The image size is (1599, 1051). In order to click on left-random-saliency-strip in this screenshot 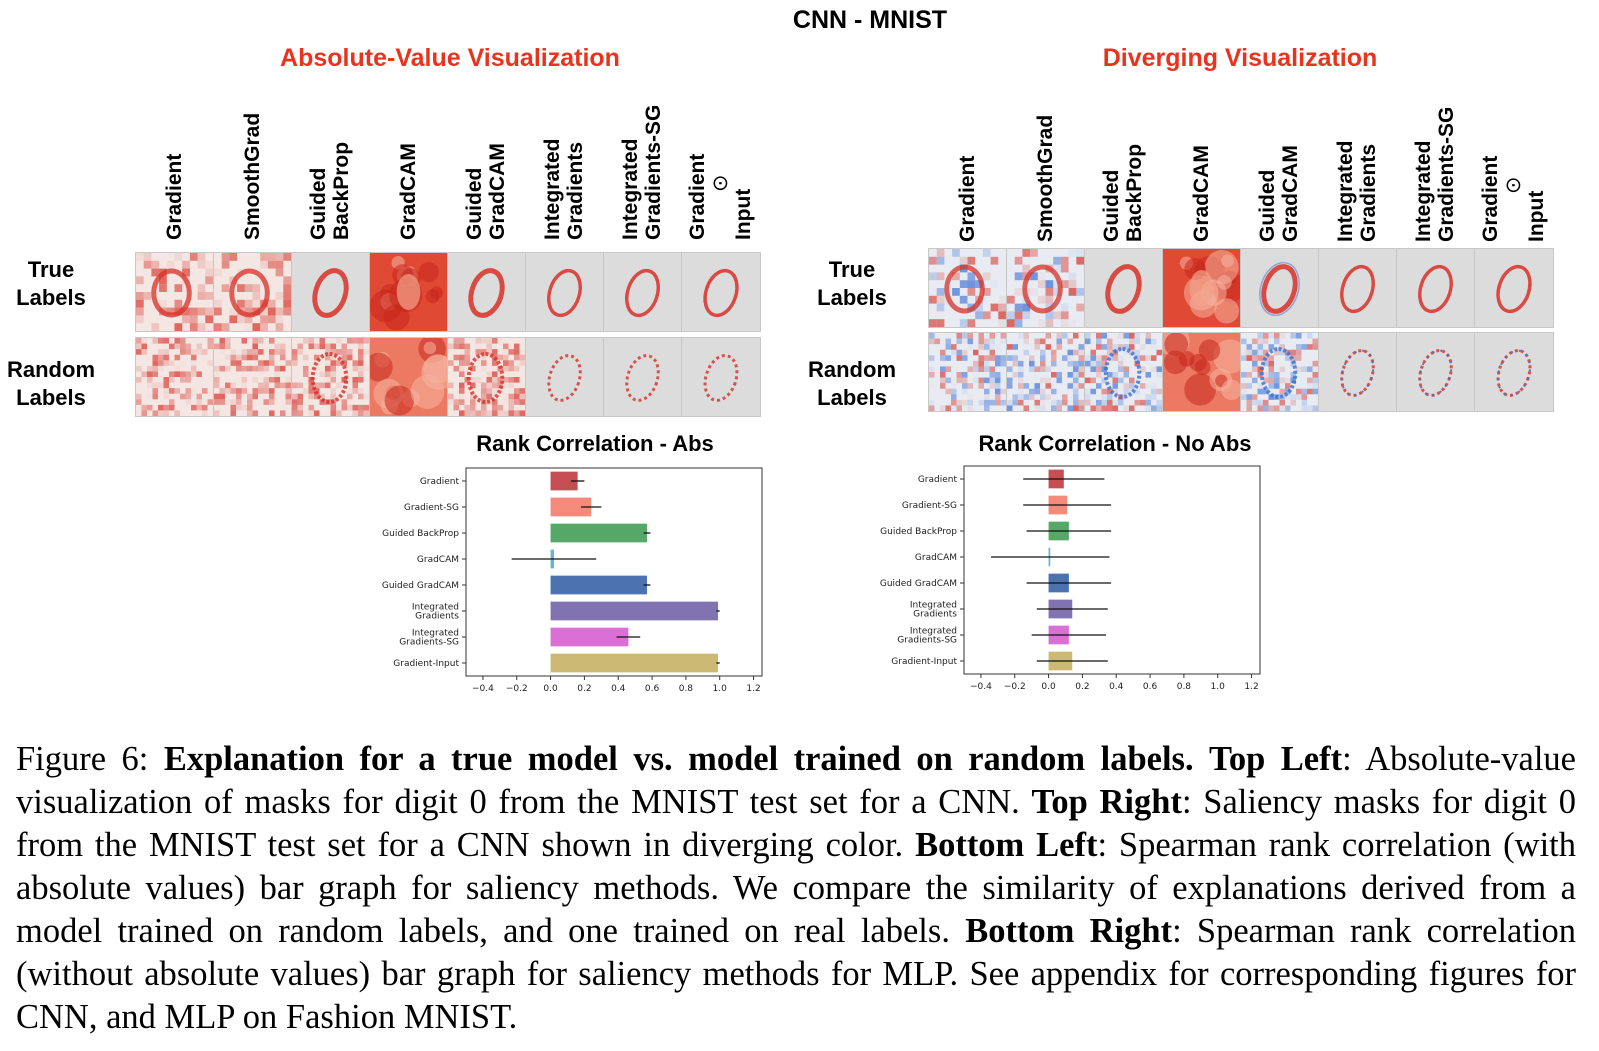, I will do `click(448, 377)`.